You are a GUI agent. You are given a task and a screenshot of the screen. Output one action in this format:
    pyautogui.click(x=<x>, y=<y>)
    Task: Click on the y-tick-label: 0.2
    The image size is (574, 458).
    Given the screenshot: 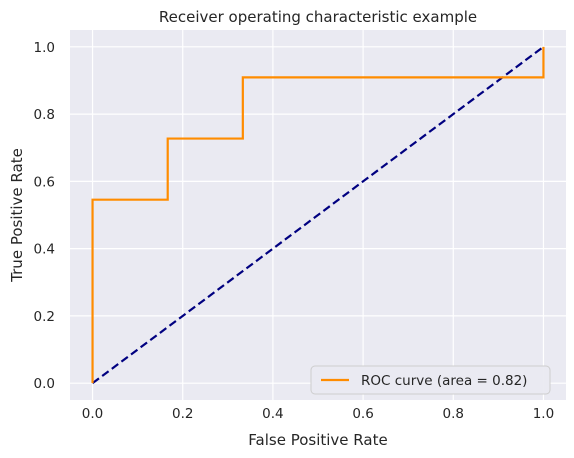 What is the action you would take?
    pyautogui.click(x=44, y=317)
    